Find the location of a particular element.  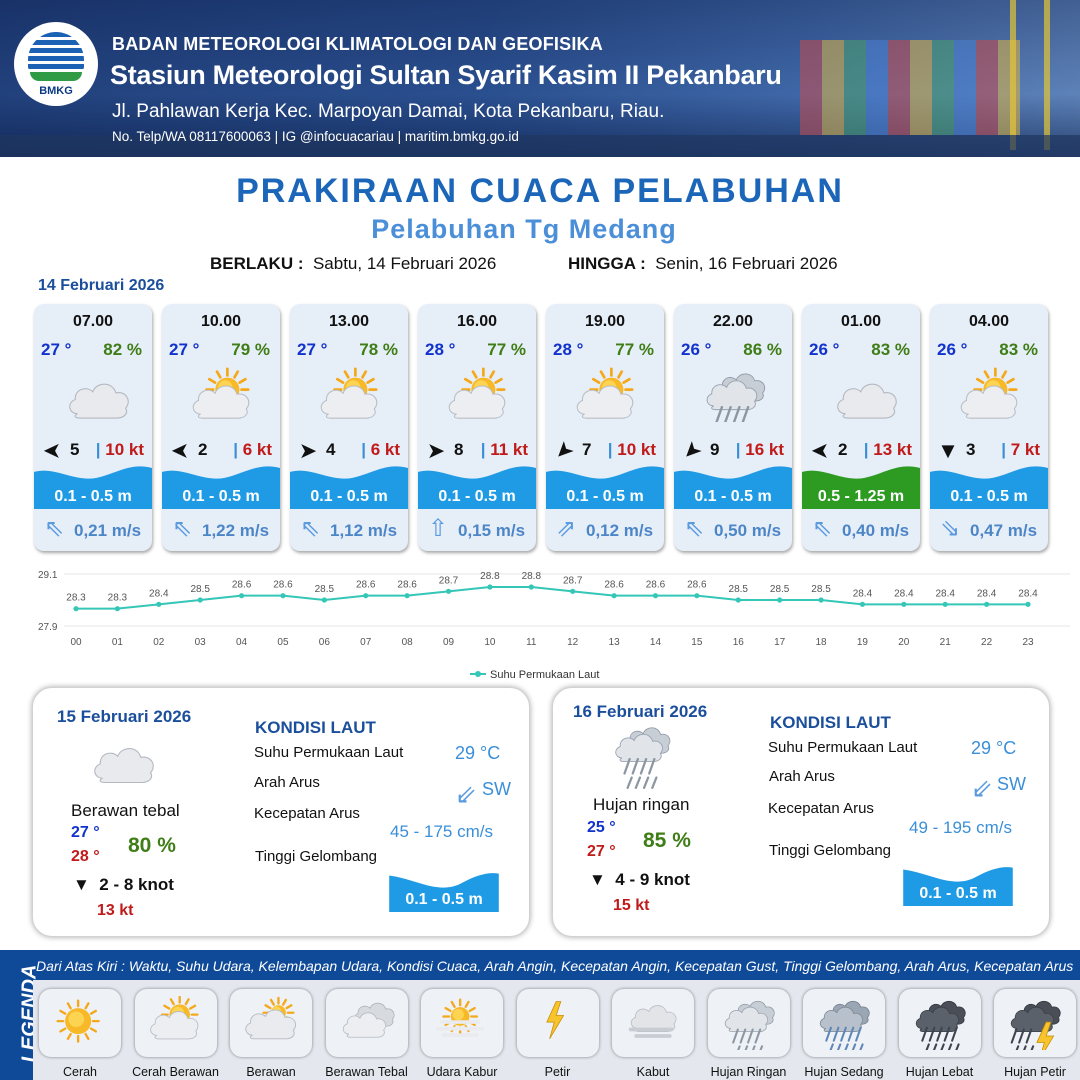

humidity: 82 % is located at coordinates (122, 349).